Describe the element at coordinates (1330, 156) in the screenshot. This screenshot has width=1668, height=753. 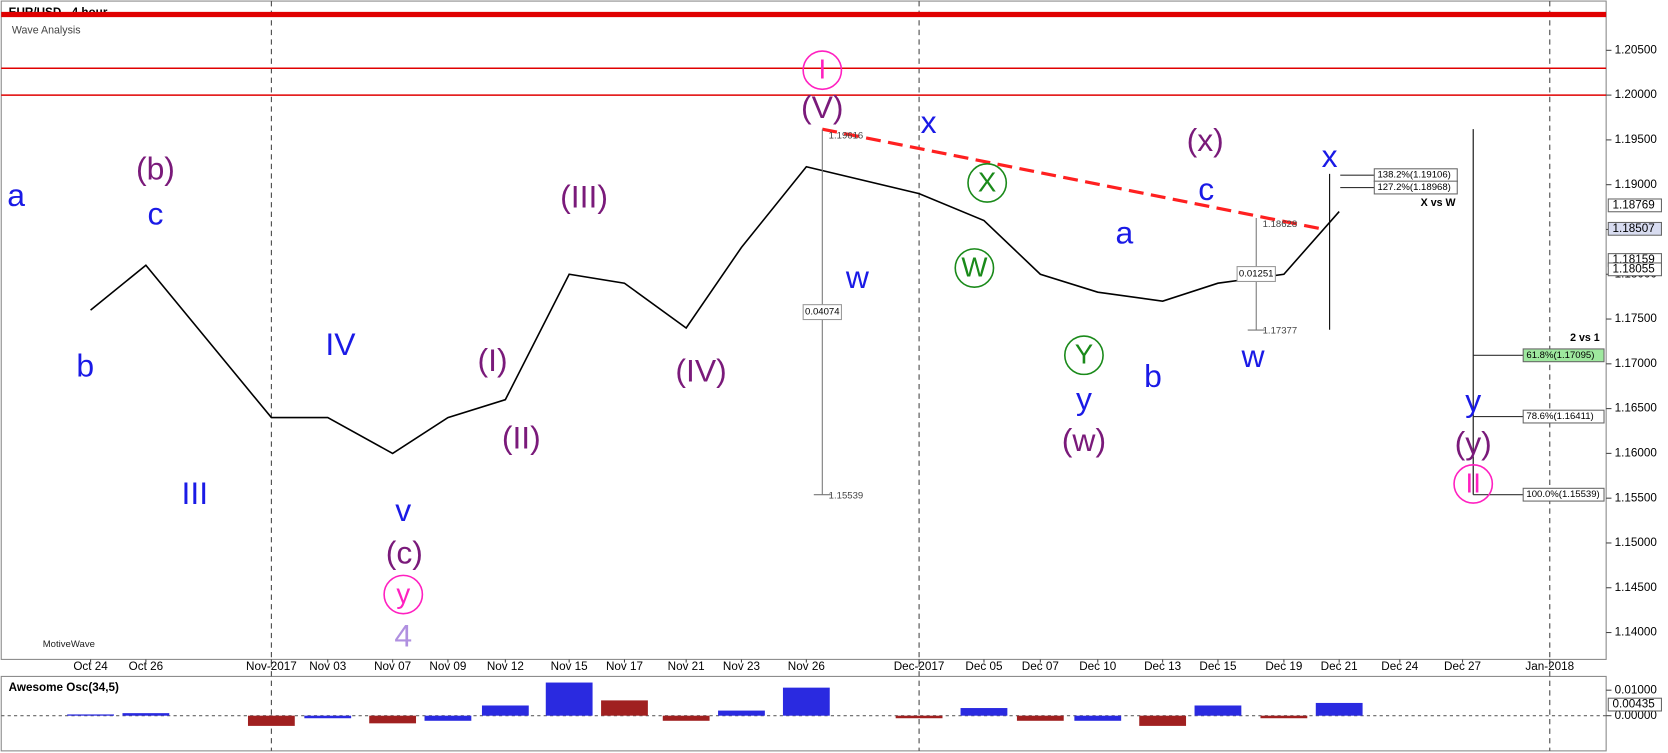
I see `wave-label: x` at that location.